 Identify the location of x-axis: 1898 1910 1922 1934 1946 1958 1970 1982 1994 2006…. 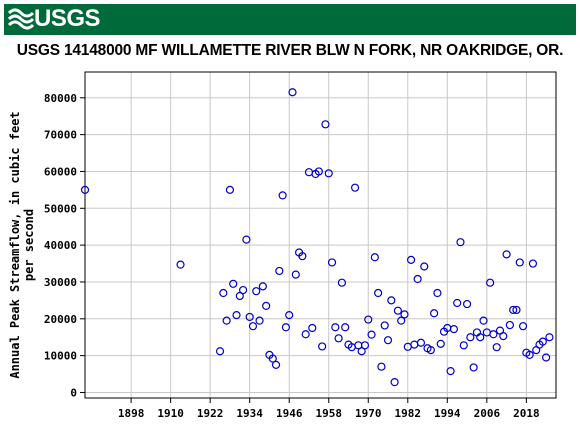
(329, 409).